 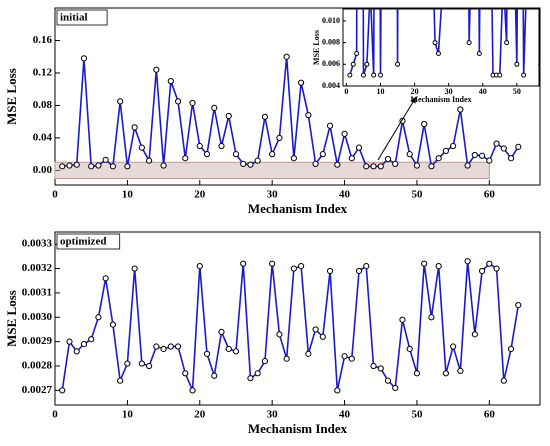 What do you see at coordinates (331, 20) in the screenshot?
I see `y-tick-label: 0.010` at bounding box center [331, 20].